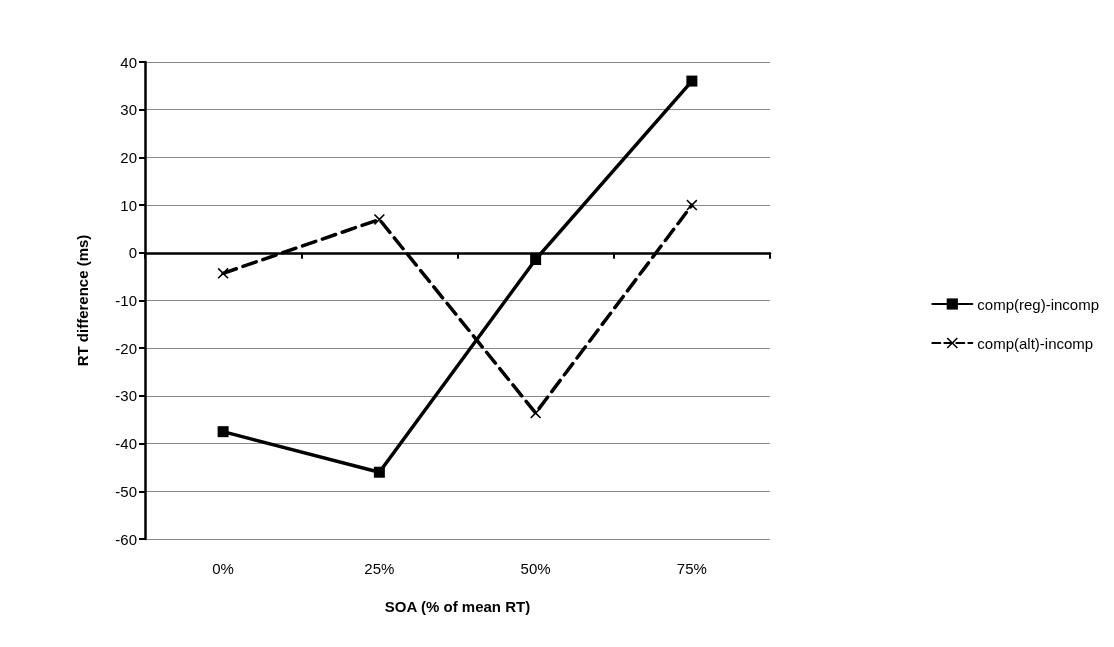  I want to click on y-tick-label: 10, so click(128, 205).